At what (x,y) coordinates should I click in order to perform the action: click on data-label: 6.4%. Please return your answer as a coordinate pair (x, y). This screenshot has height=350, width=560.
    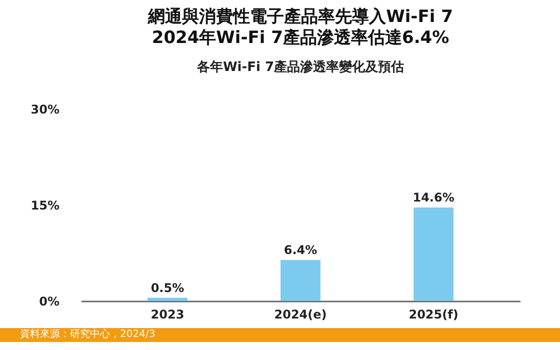
    Looking at the image, I should click on (301, 250).